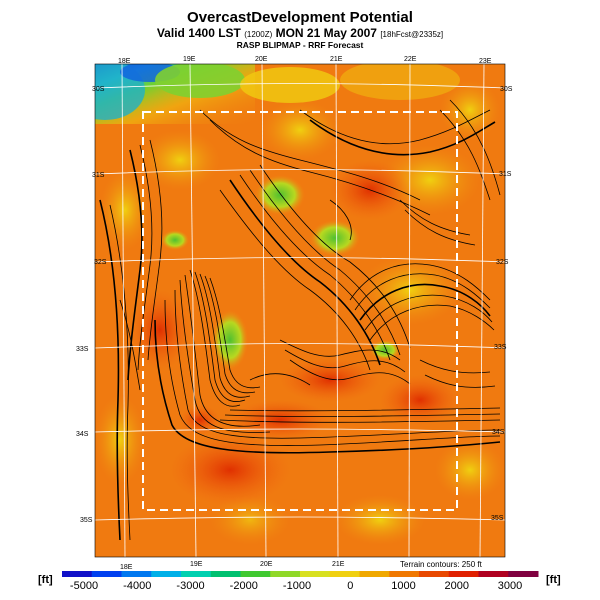 Image resolution: width=600 pixels, height=600 pixels. Describe the element at coordinates (124, 61) in the screenshot. I see `lon-label-top: 18E` at that location.